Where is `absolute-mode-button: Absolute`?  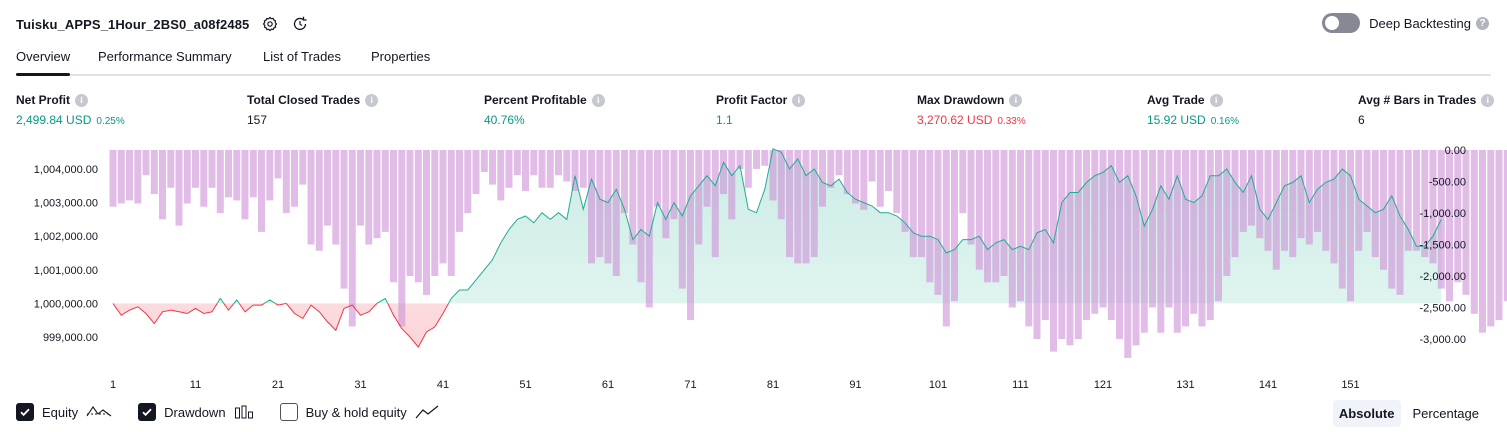 absolute-mode-button: Absolute is located at coordinates (1366, 413).